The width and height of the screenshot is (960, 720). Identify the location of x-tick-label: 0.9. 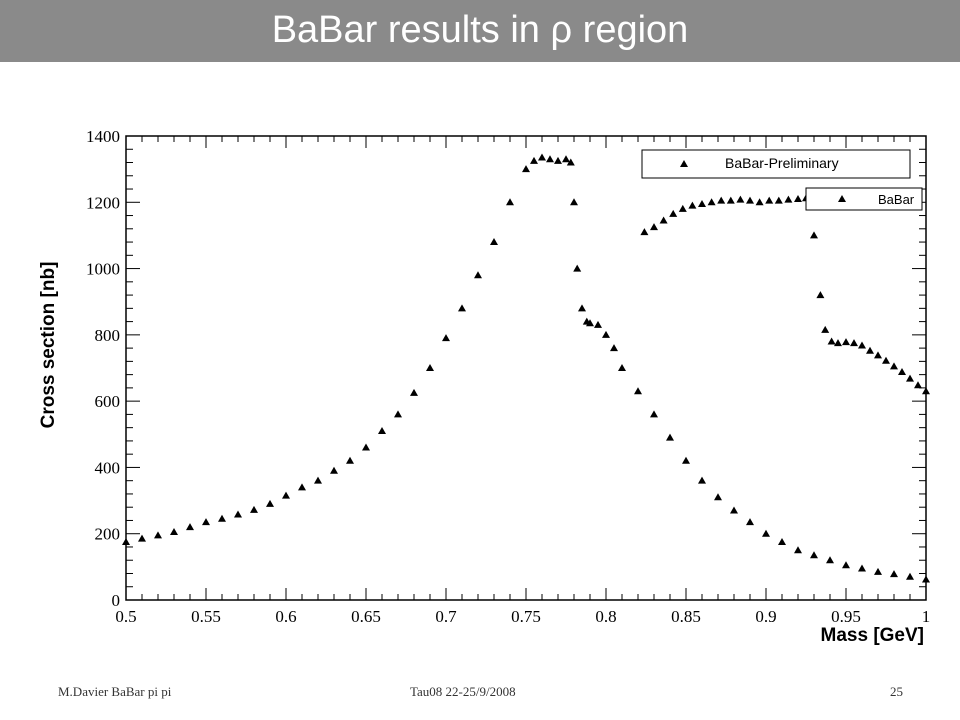
(765, 616).